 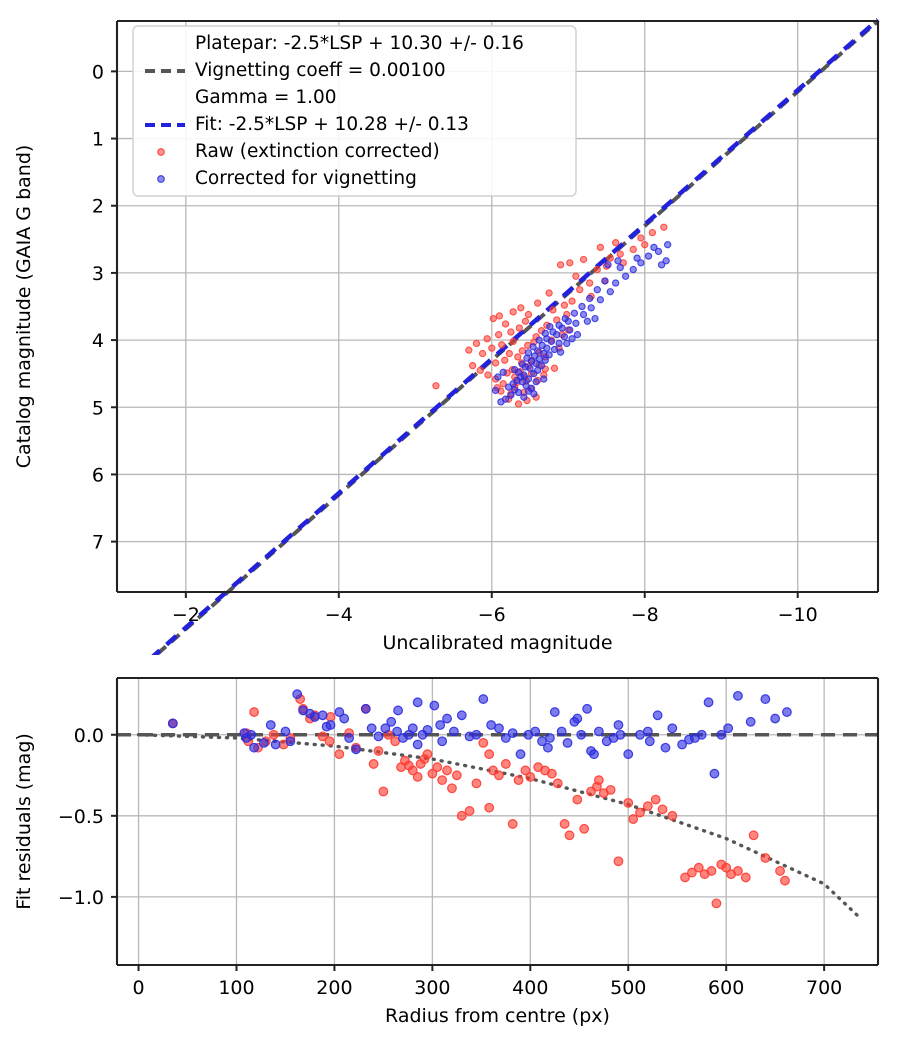 I want to click on legend-box, so click(x=354, y=111).